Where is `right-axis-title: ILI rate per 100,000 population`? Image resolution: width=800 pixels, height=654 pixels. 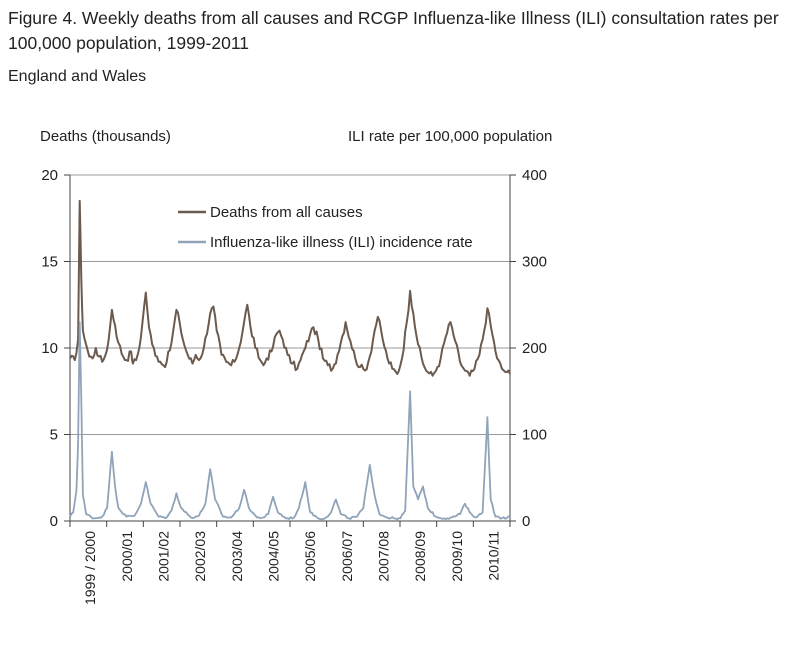 right-axis-title: ILI rate per 100,000 population is located at coordinates (450, 136).